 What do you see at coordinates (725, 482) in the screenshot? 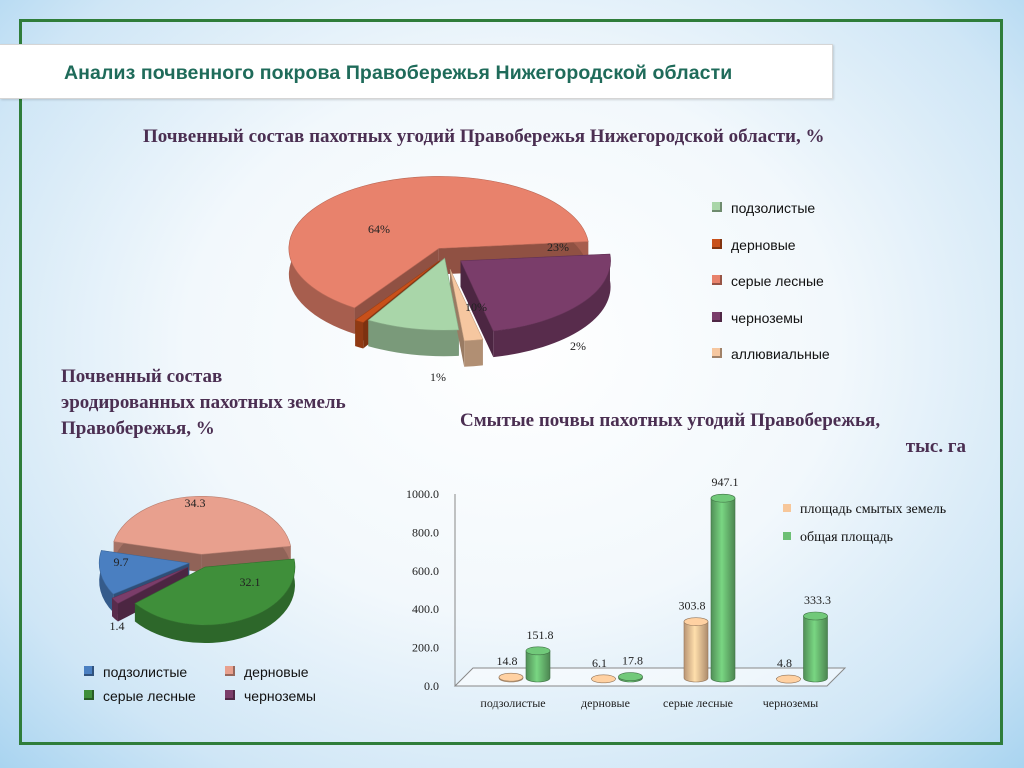
I see `bar-data-label: 947.1` at bounding box center [725, 482].